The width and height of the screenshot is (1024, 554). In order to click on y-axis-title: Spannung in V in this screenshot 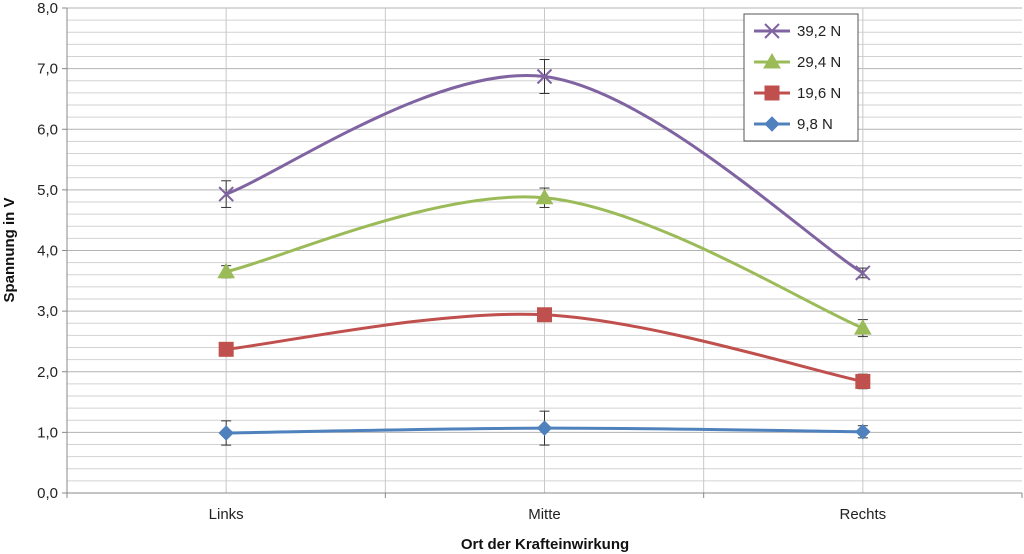, I will do `click(9, 250)`.